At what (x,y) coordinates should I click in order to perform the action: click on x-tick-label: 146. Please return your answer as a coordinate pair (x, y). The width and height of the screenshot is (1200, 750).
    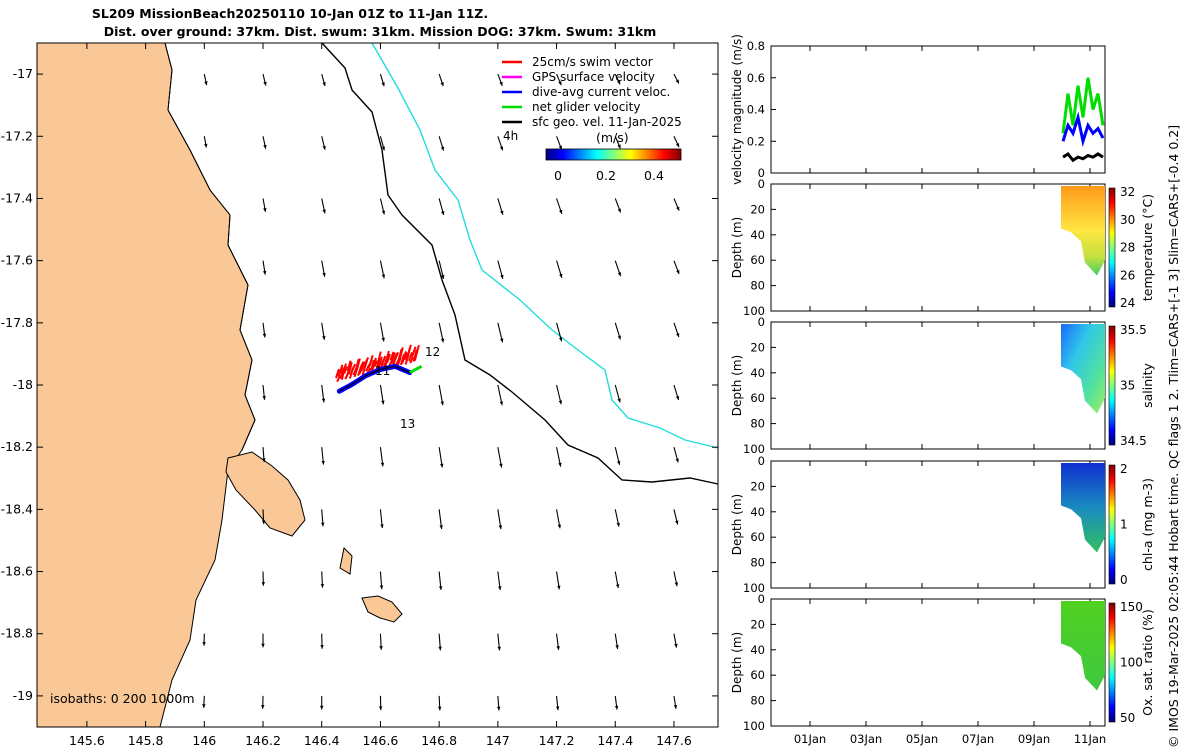
    Looking at the image, I should click on (204, 740).